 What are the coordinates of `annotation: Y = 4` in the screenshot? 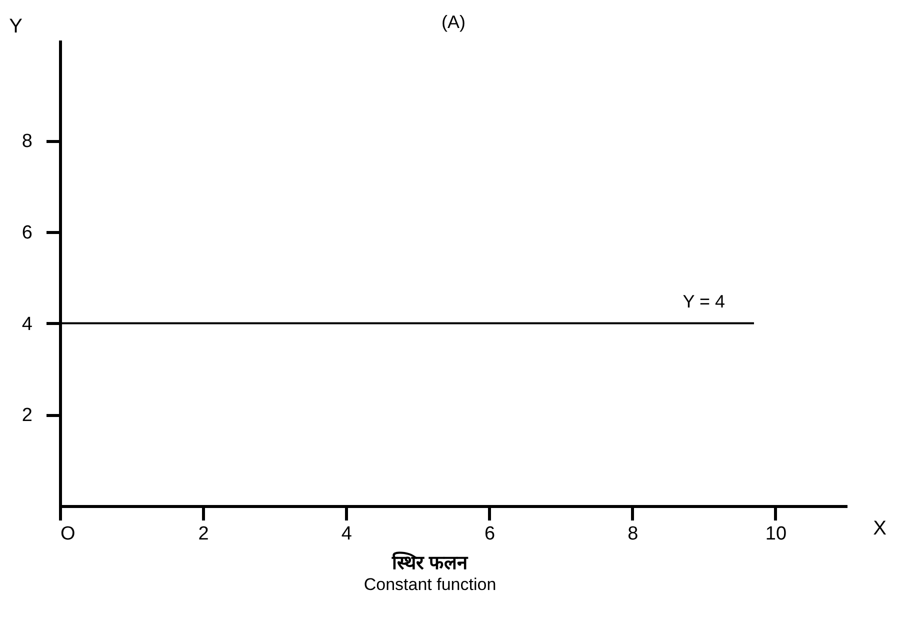 It's located at (704, 301).